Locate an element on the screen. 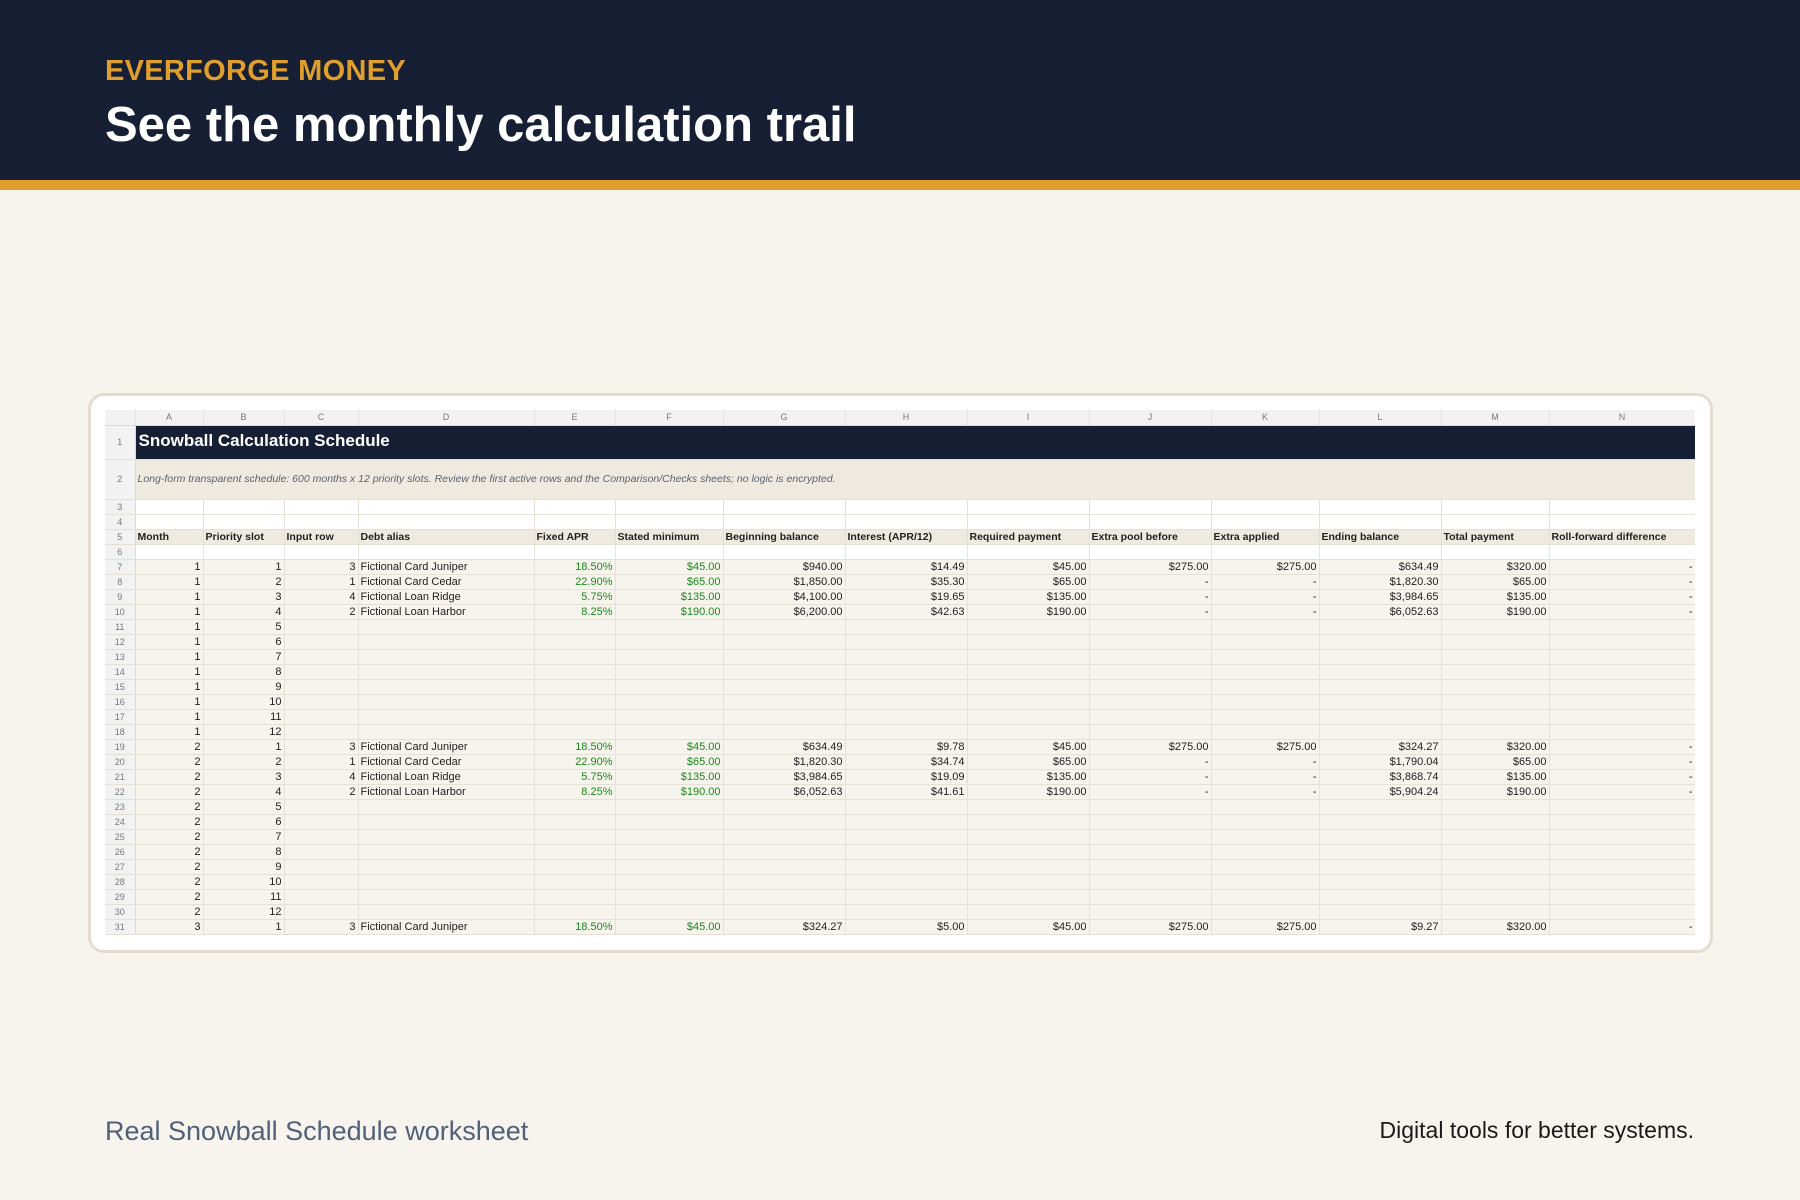  column-header: B is located at coordinates (244, 418).